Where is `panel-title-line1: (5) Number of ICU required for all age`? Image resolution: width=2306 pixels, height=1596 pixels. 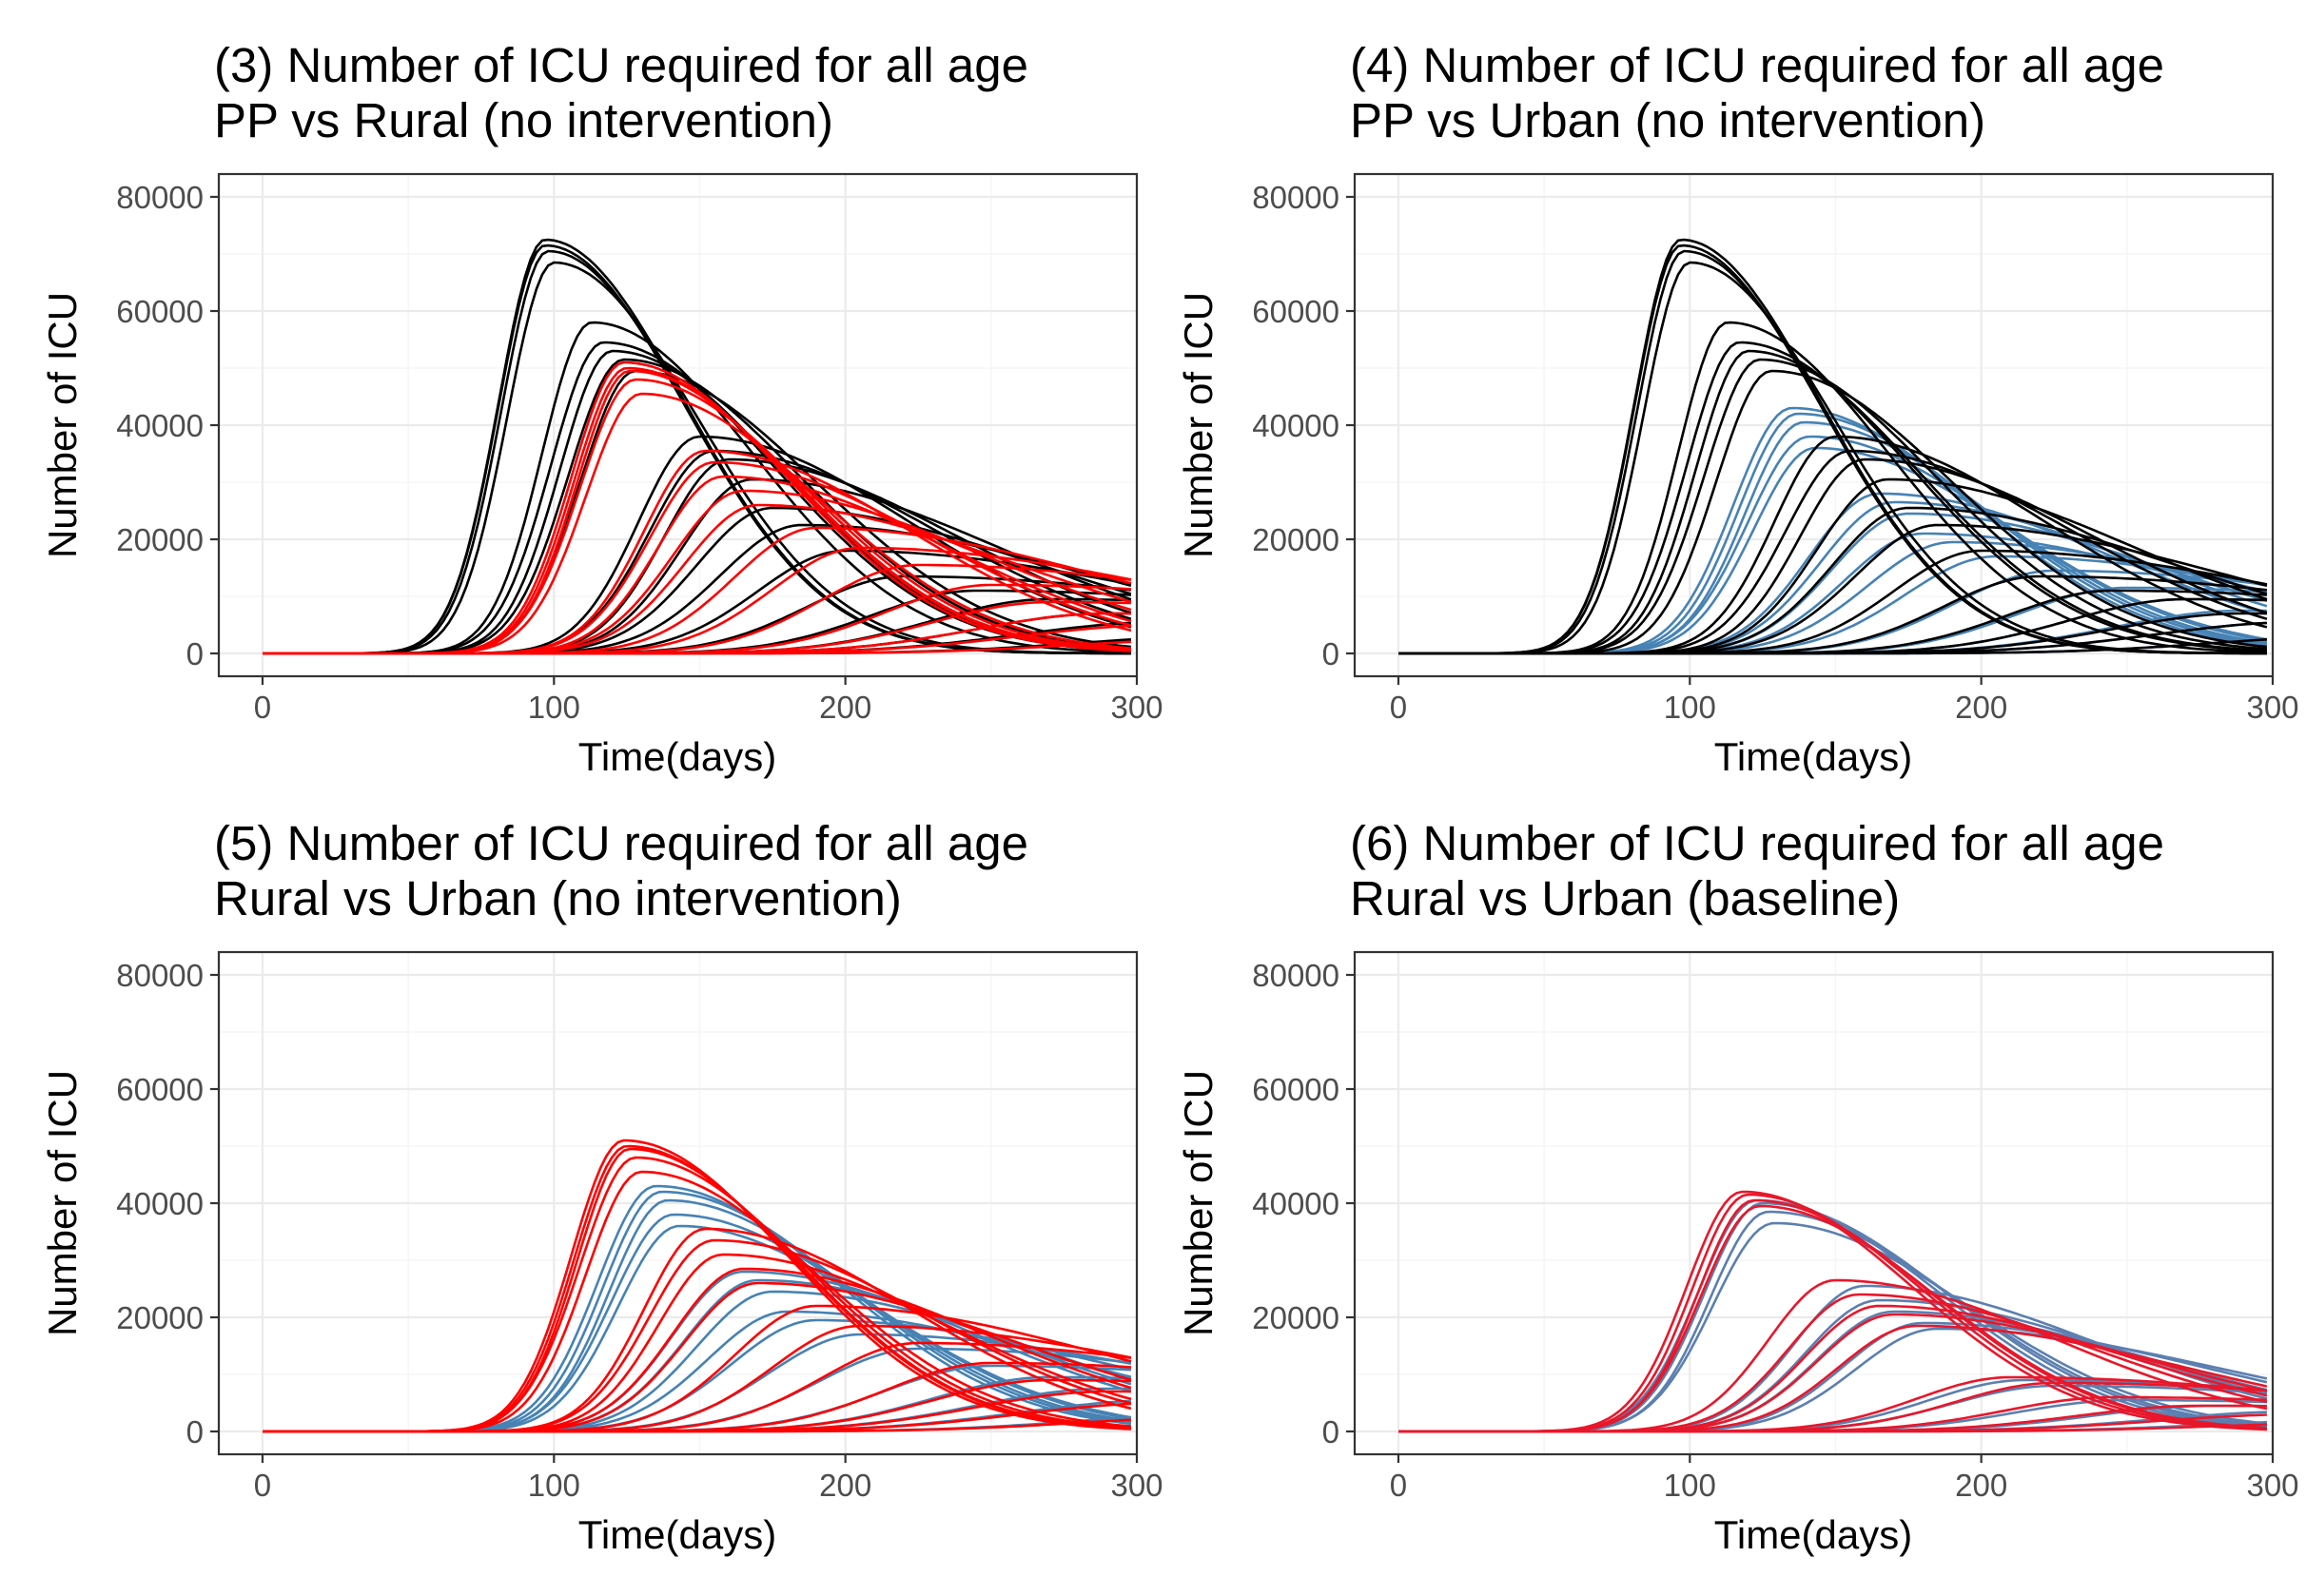
panel-title-line1: (5) Number of ICU required for all age is located at coordinates (621, 843).